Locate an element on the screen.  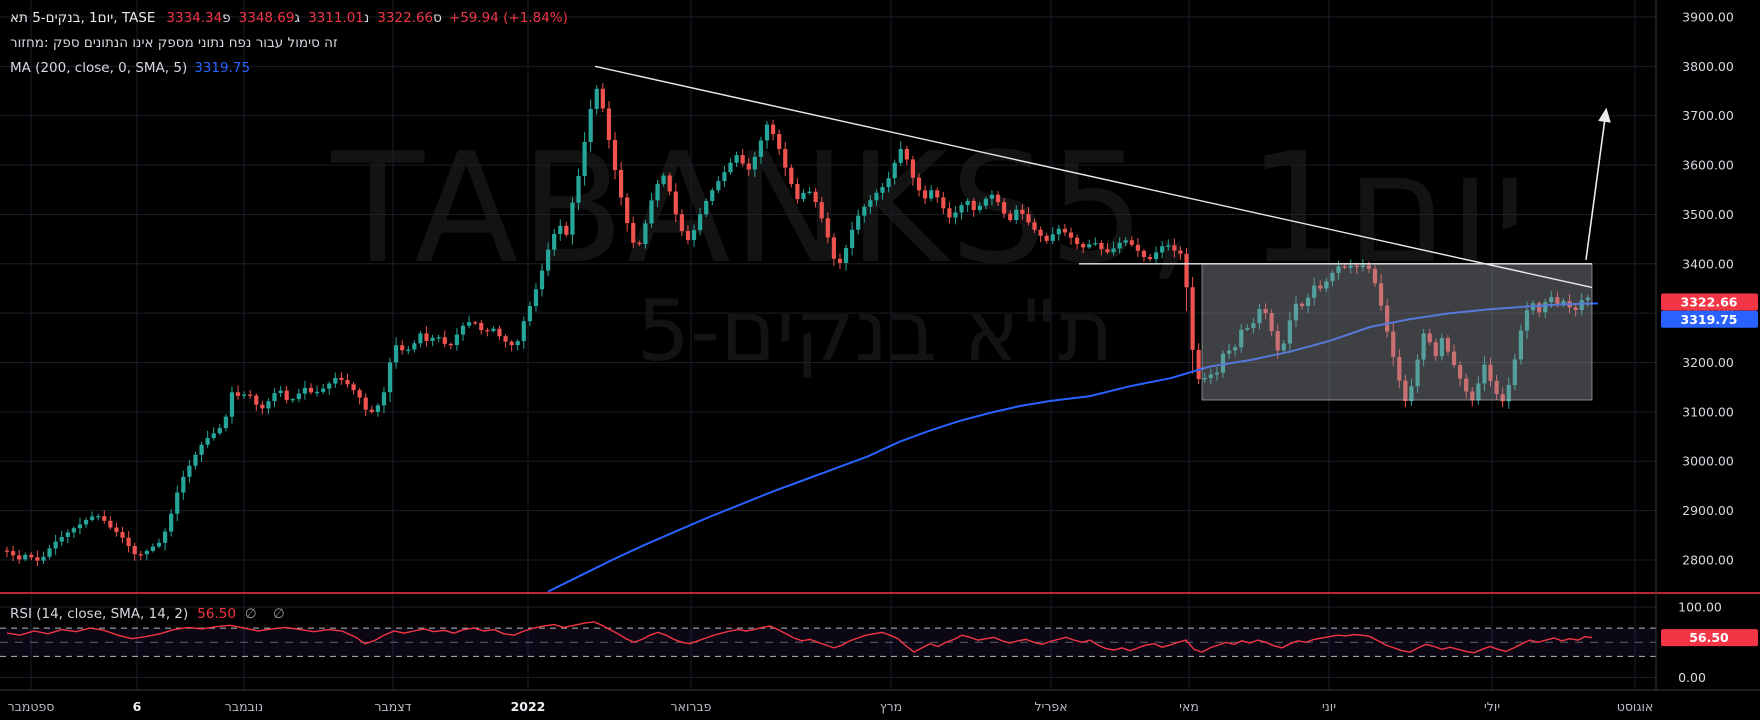
time-axis-label: מאי is located at coordinates (1189, 706).